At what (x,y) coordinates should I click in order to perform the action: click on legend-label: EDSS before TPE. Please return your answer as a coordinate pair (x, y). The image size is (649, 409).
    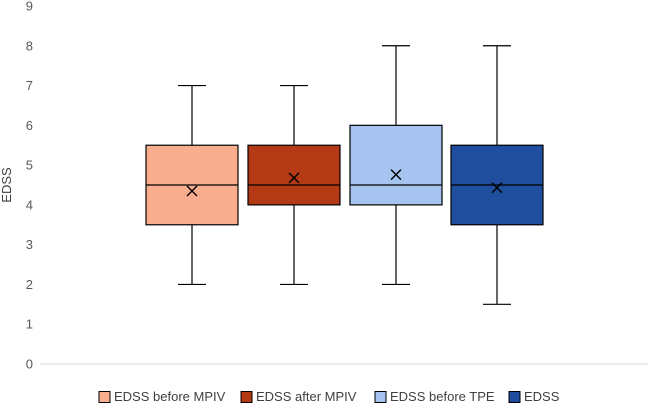
    Looking at the image, I should click on (442, 396).